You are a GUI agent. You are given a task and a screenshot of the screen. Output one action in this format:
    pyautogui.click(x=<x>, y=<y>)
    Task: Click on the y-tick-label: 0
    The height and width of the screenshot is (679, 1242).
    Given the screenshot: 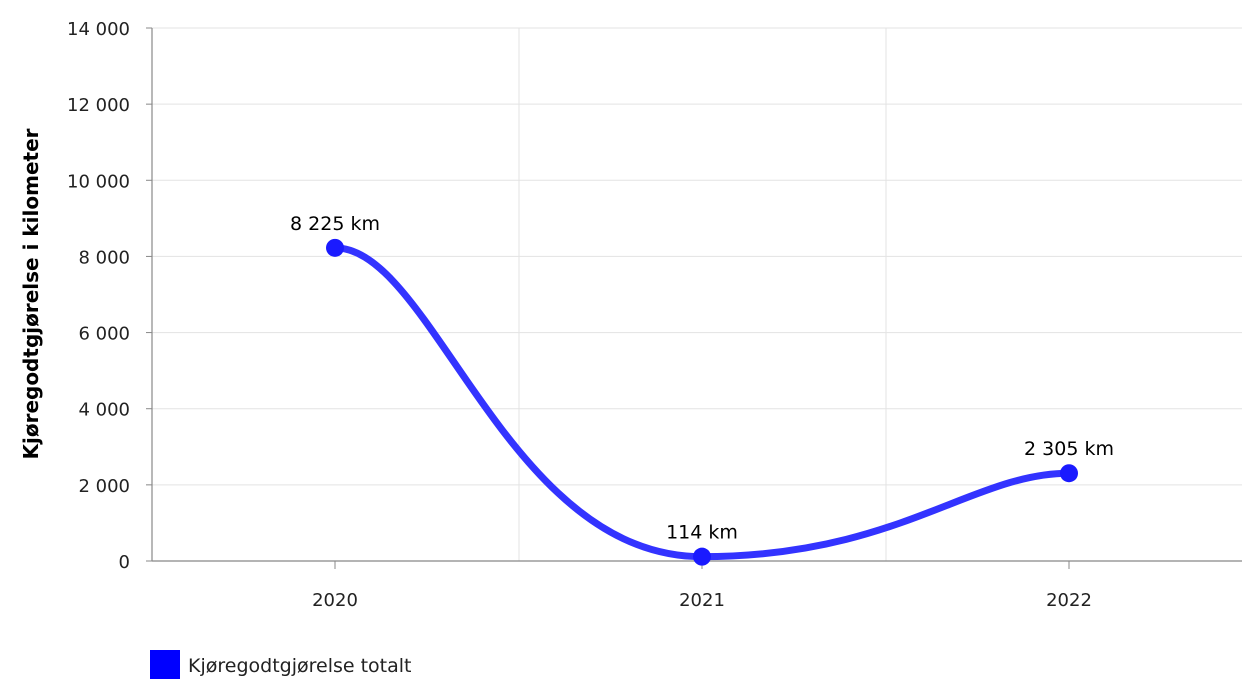 What is the action you would take?
    pyautogui.click(x=124, y=562)
    